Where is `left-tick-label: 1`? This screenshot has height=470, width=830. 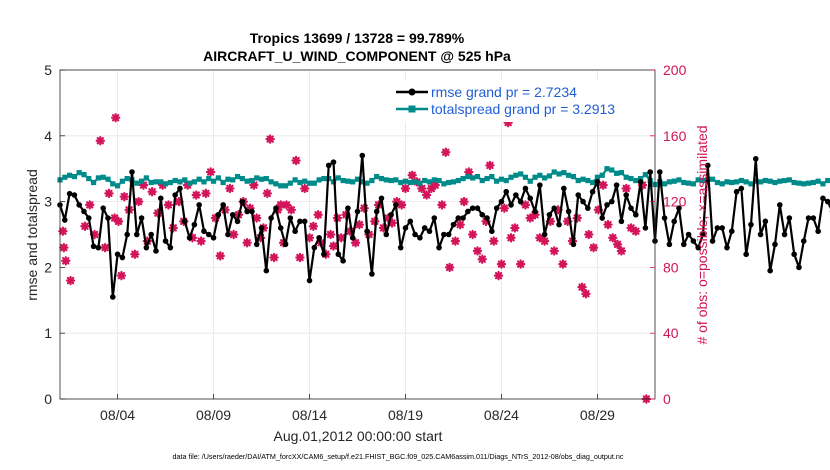 left-tick-label: 1 is located at coordinates (48, 333).